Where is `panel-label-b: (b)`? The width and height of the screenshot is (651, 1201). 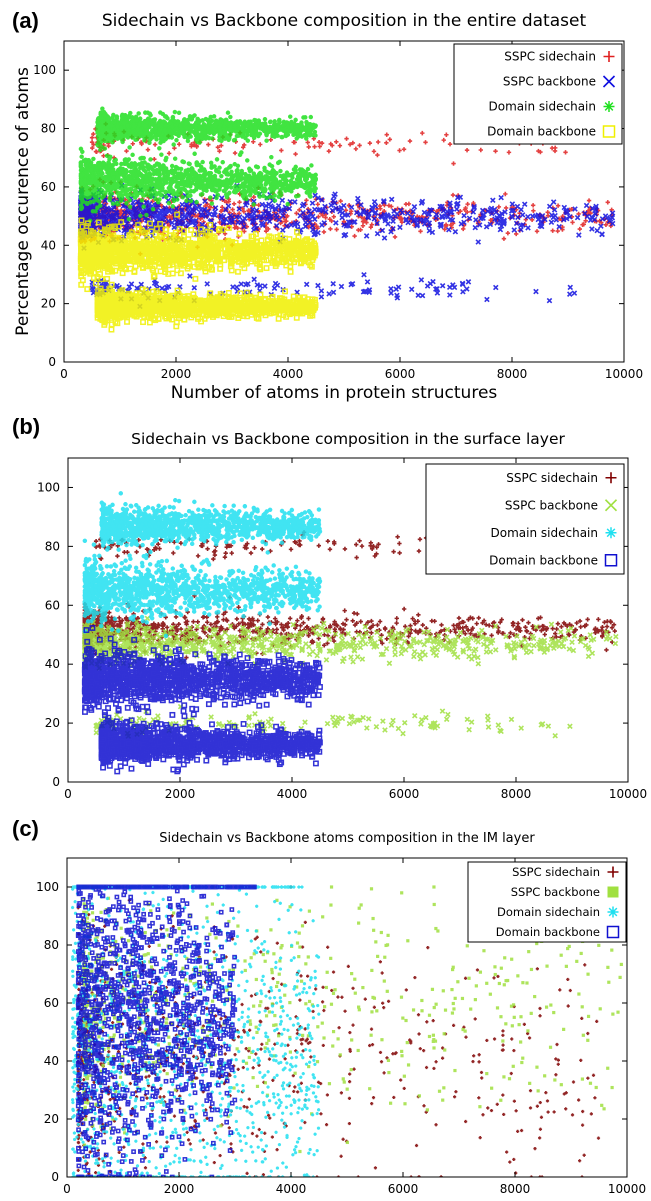 panel-label-b: (b) is located at coordinates (26, 426).